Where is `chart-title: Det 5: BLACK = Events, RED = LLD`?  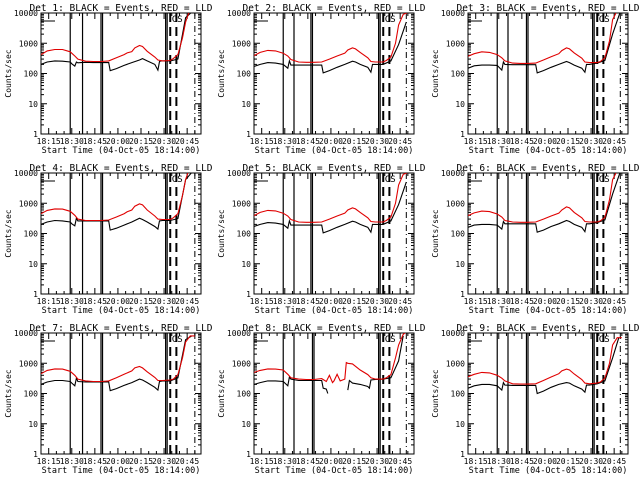
chart-title: Det 5: BLACK = Events, RED = LLD is located at coordinates (333, 168).